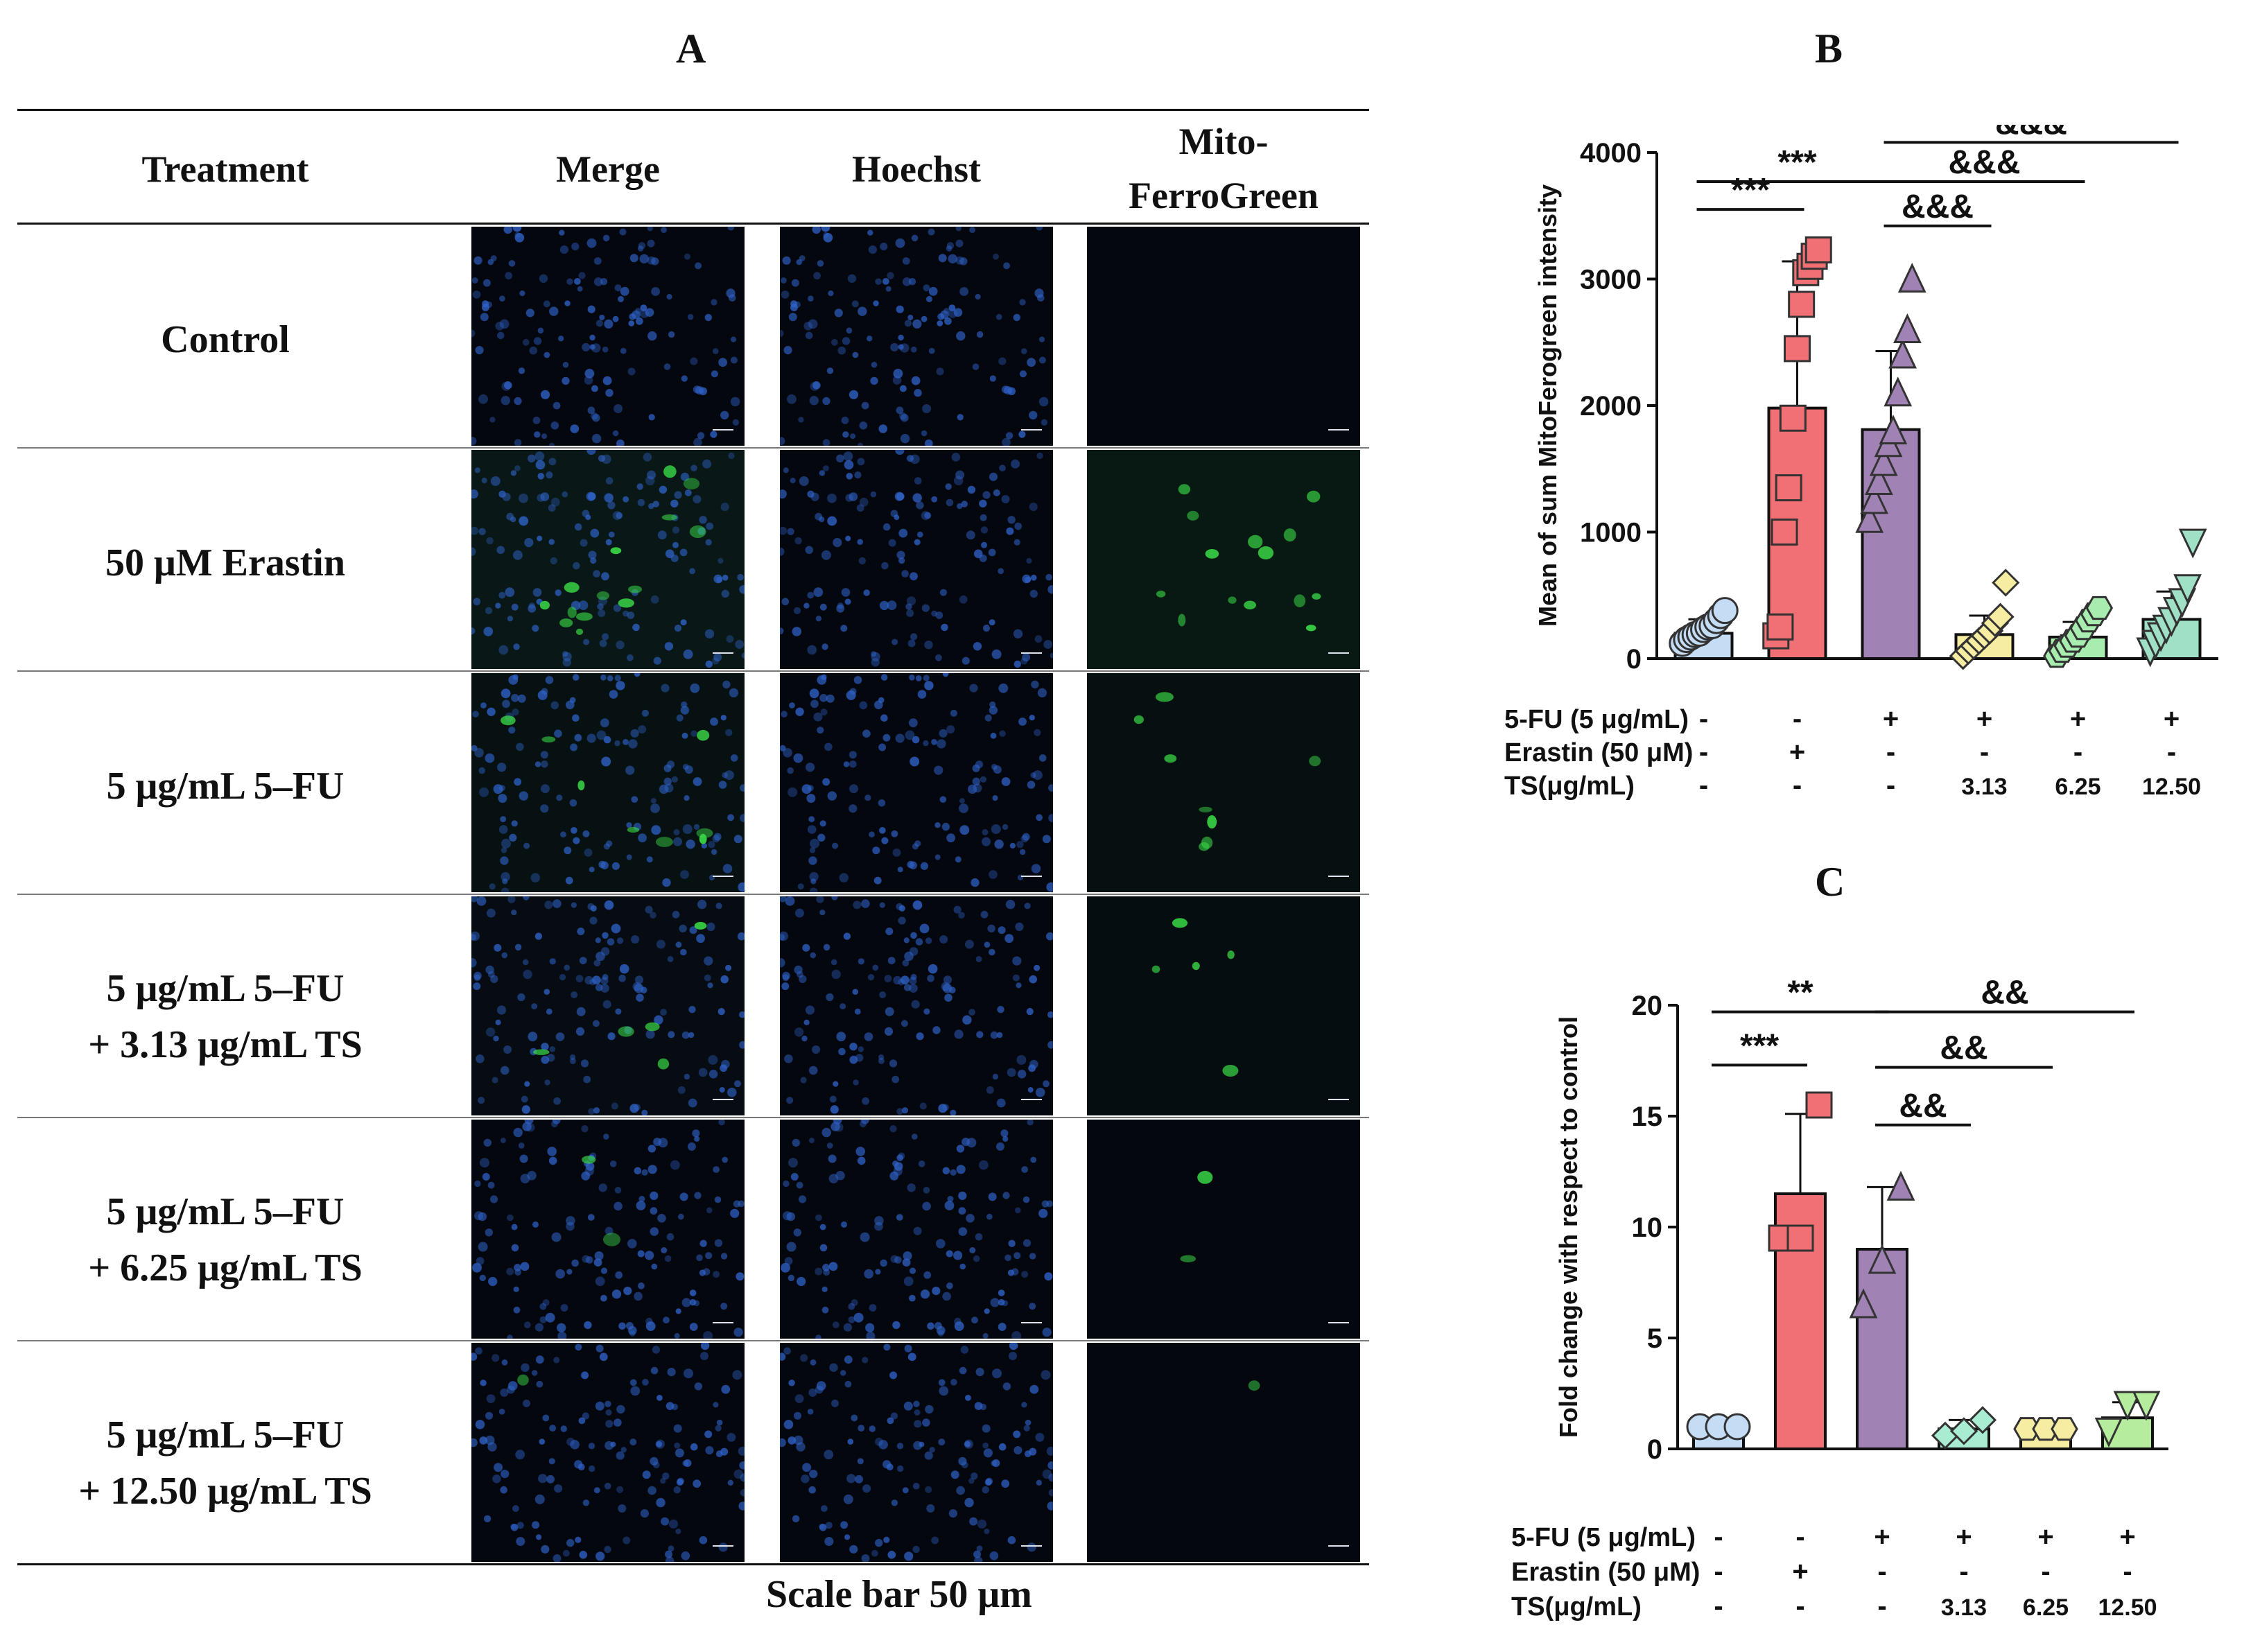  I want to click on y-tick-label: 10, so click(1647, 1227).